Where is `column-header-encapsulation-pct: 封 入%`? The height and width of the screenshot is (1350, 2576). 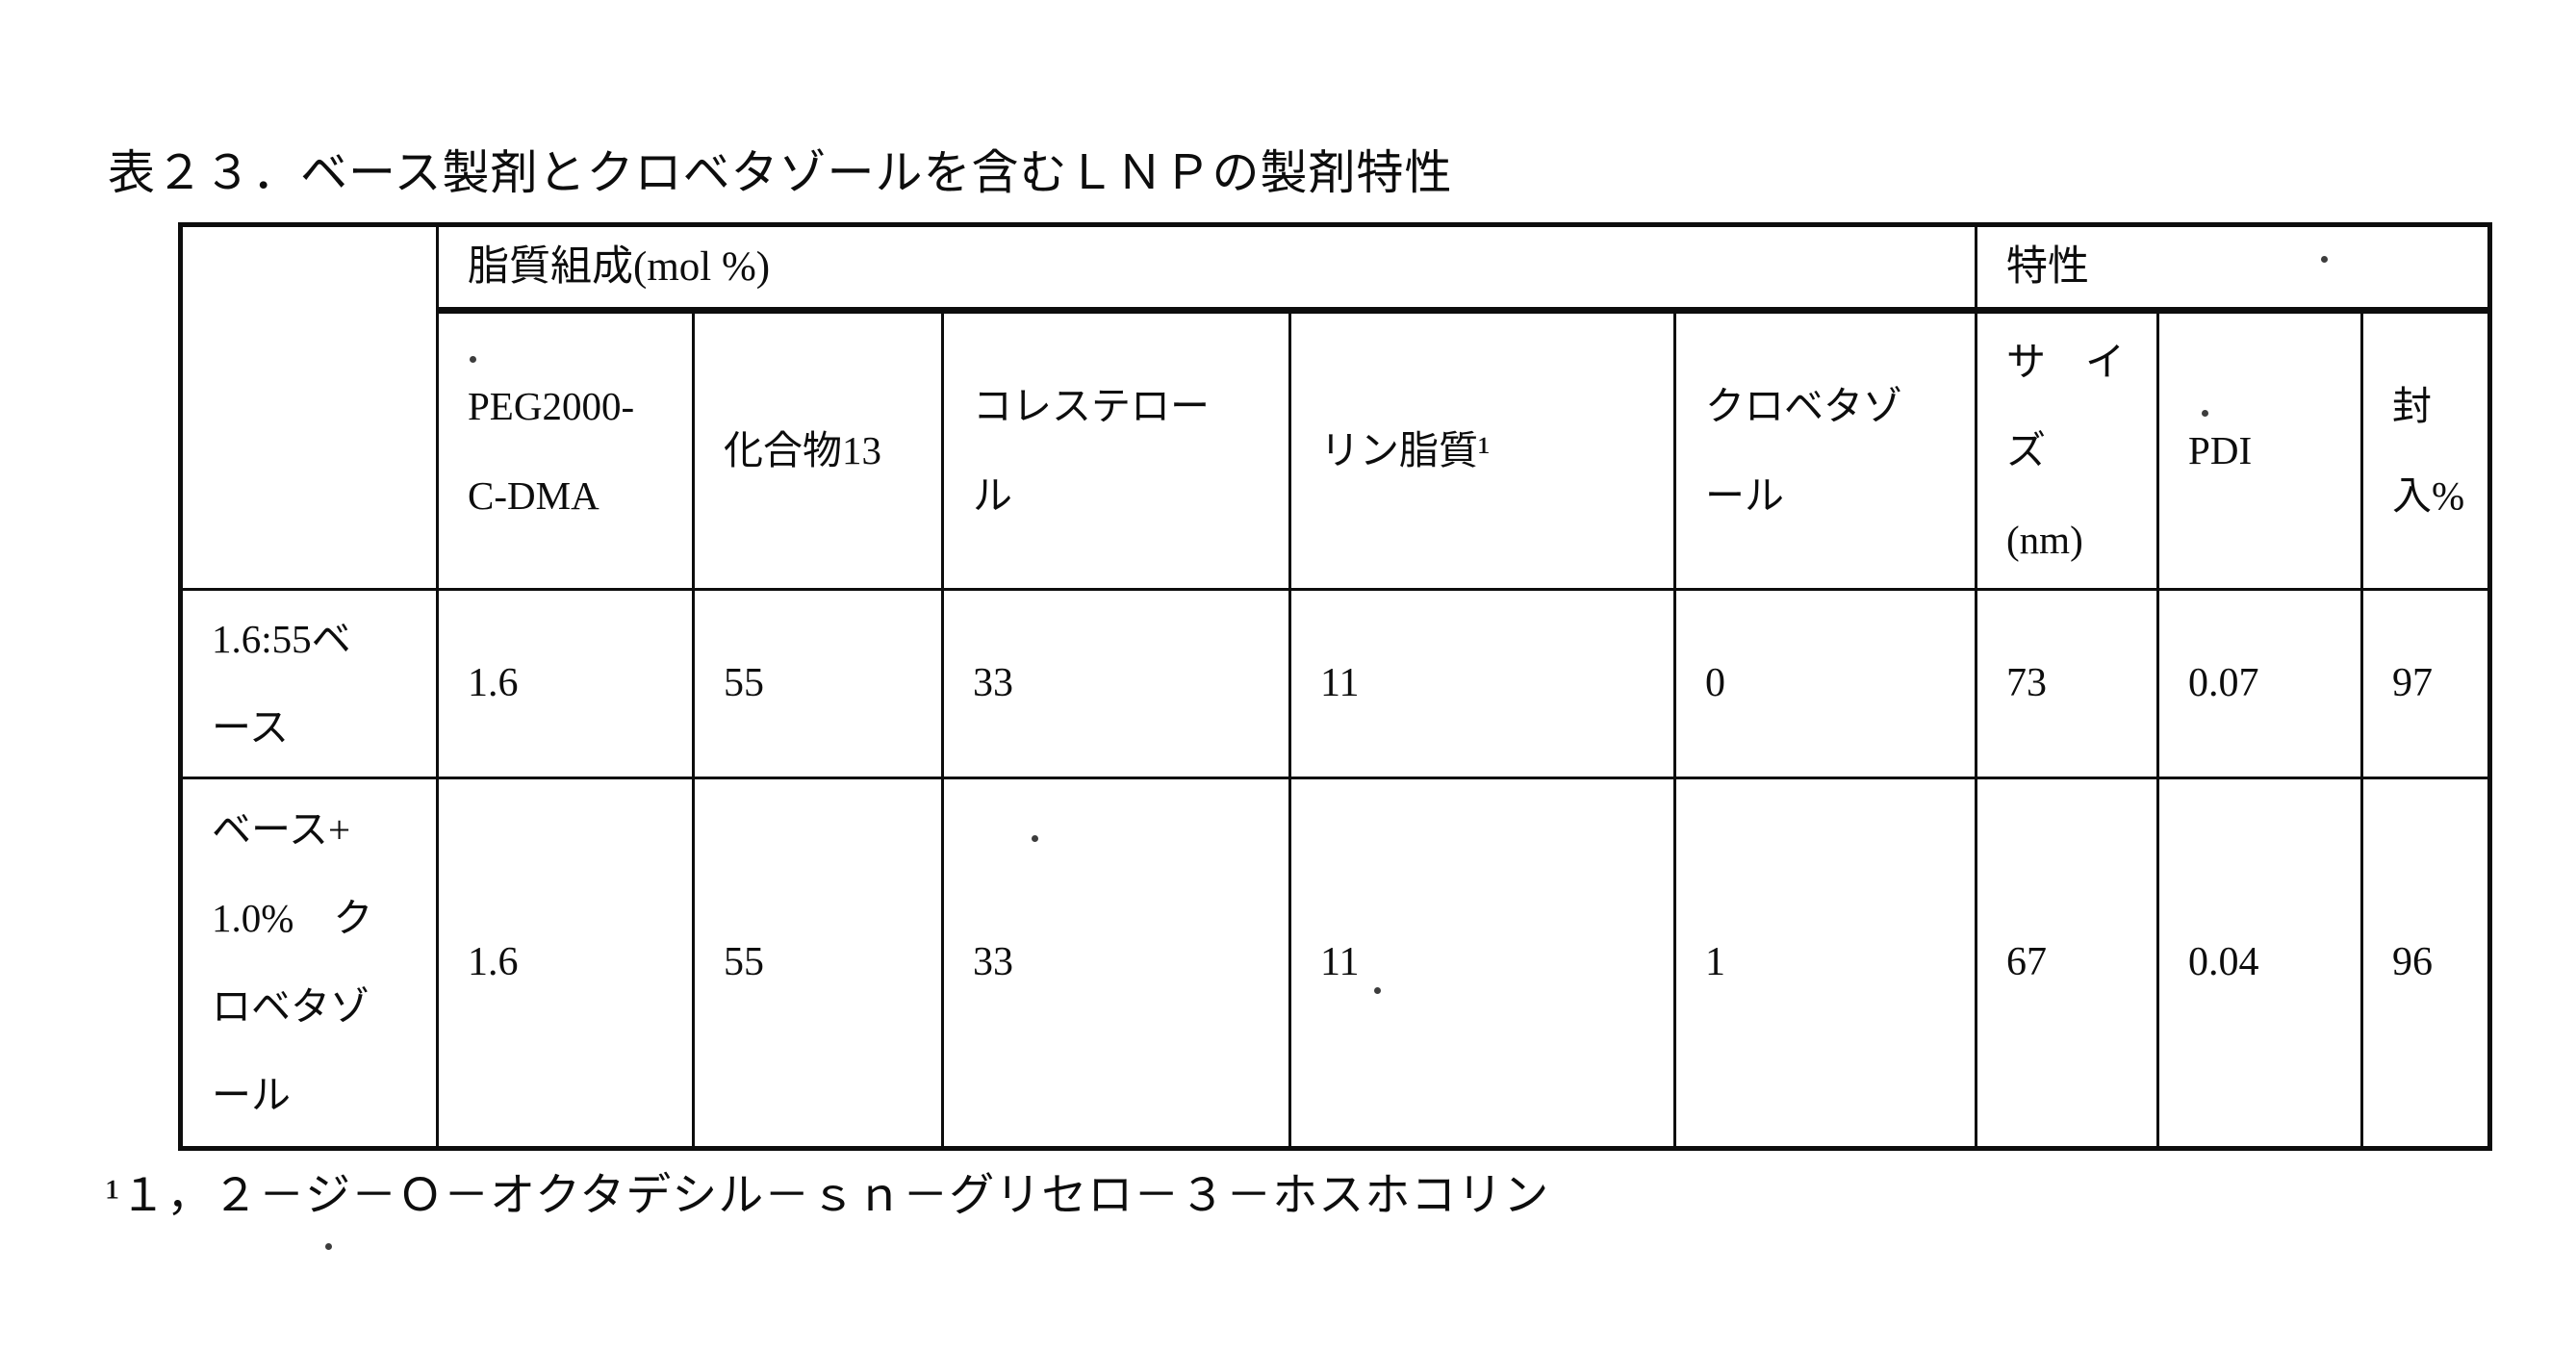
column-header-encapsulation-pct: 封 入% is located at coordinates (2426, 450).